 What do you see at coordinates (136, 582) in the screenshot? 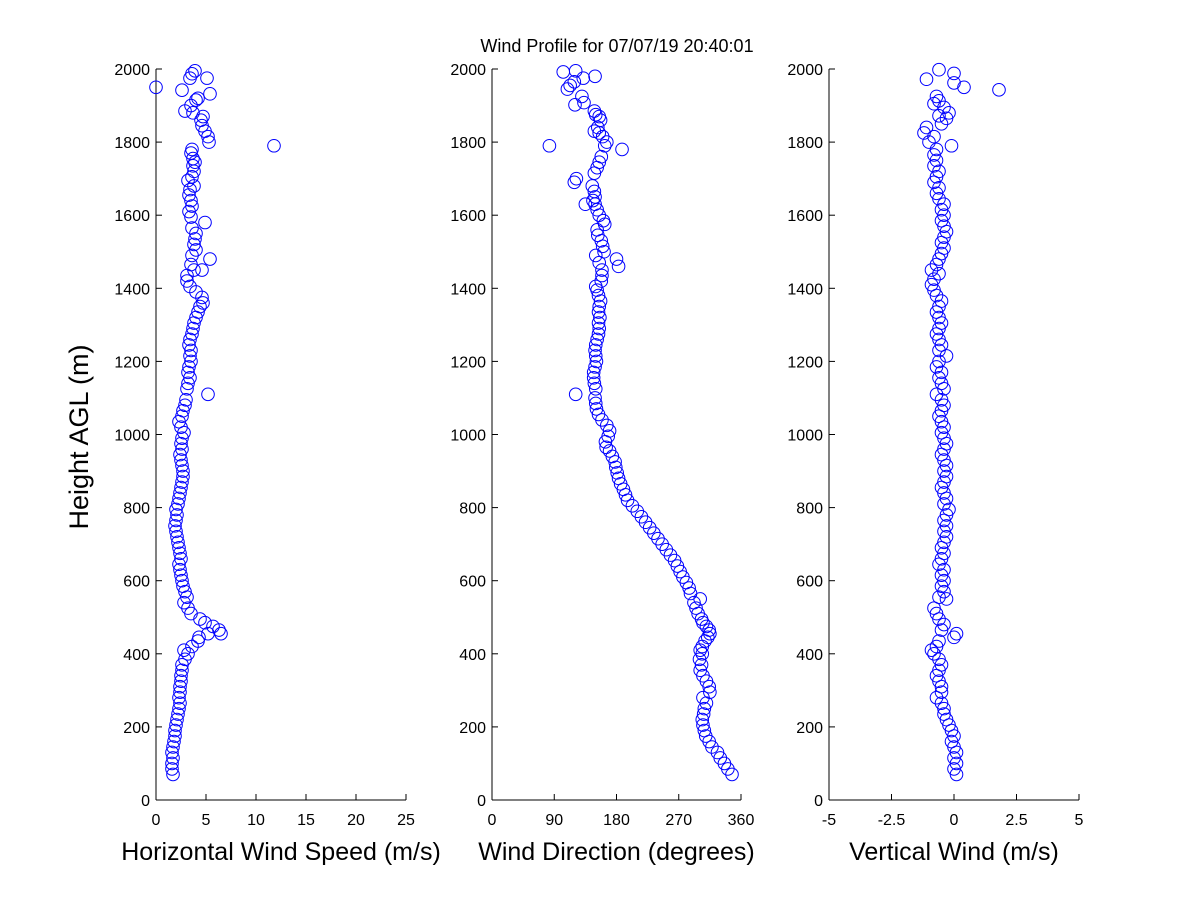
I see `y-tick-label: 600` at bounding box center [136, 582].